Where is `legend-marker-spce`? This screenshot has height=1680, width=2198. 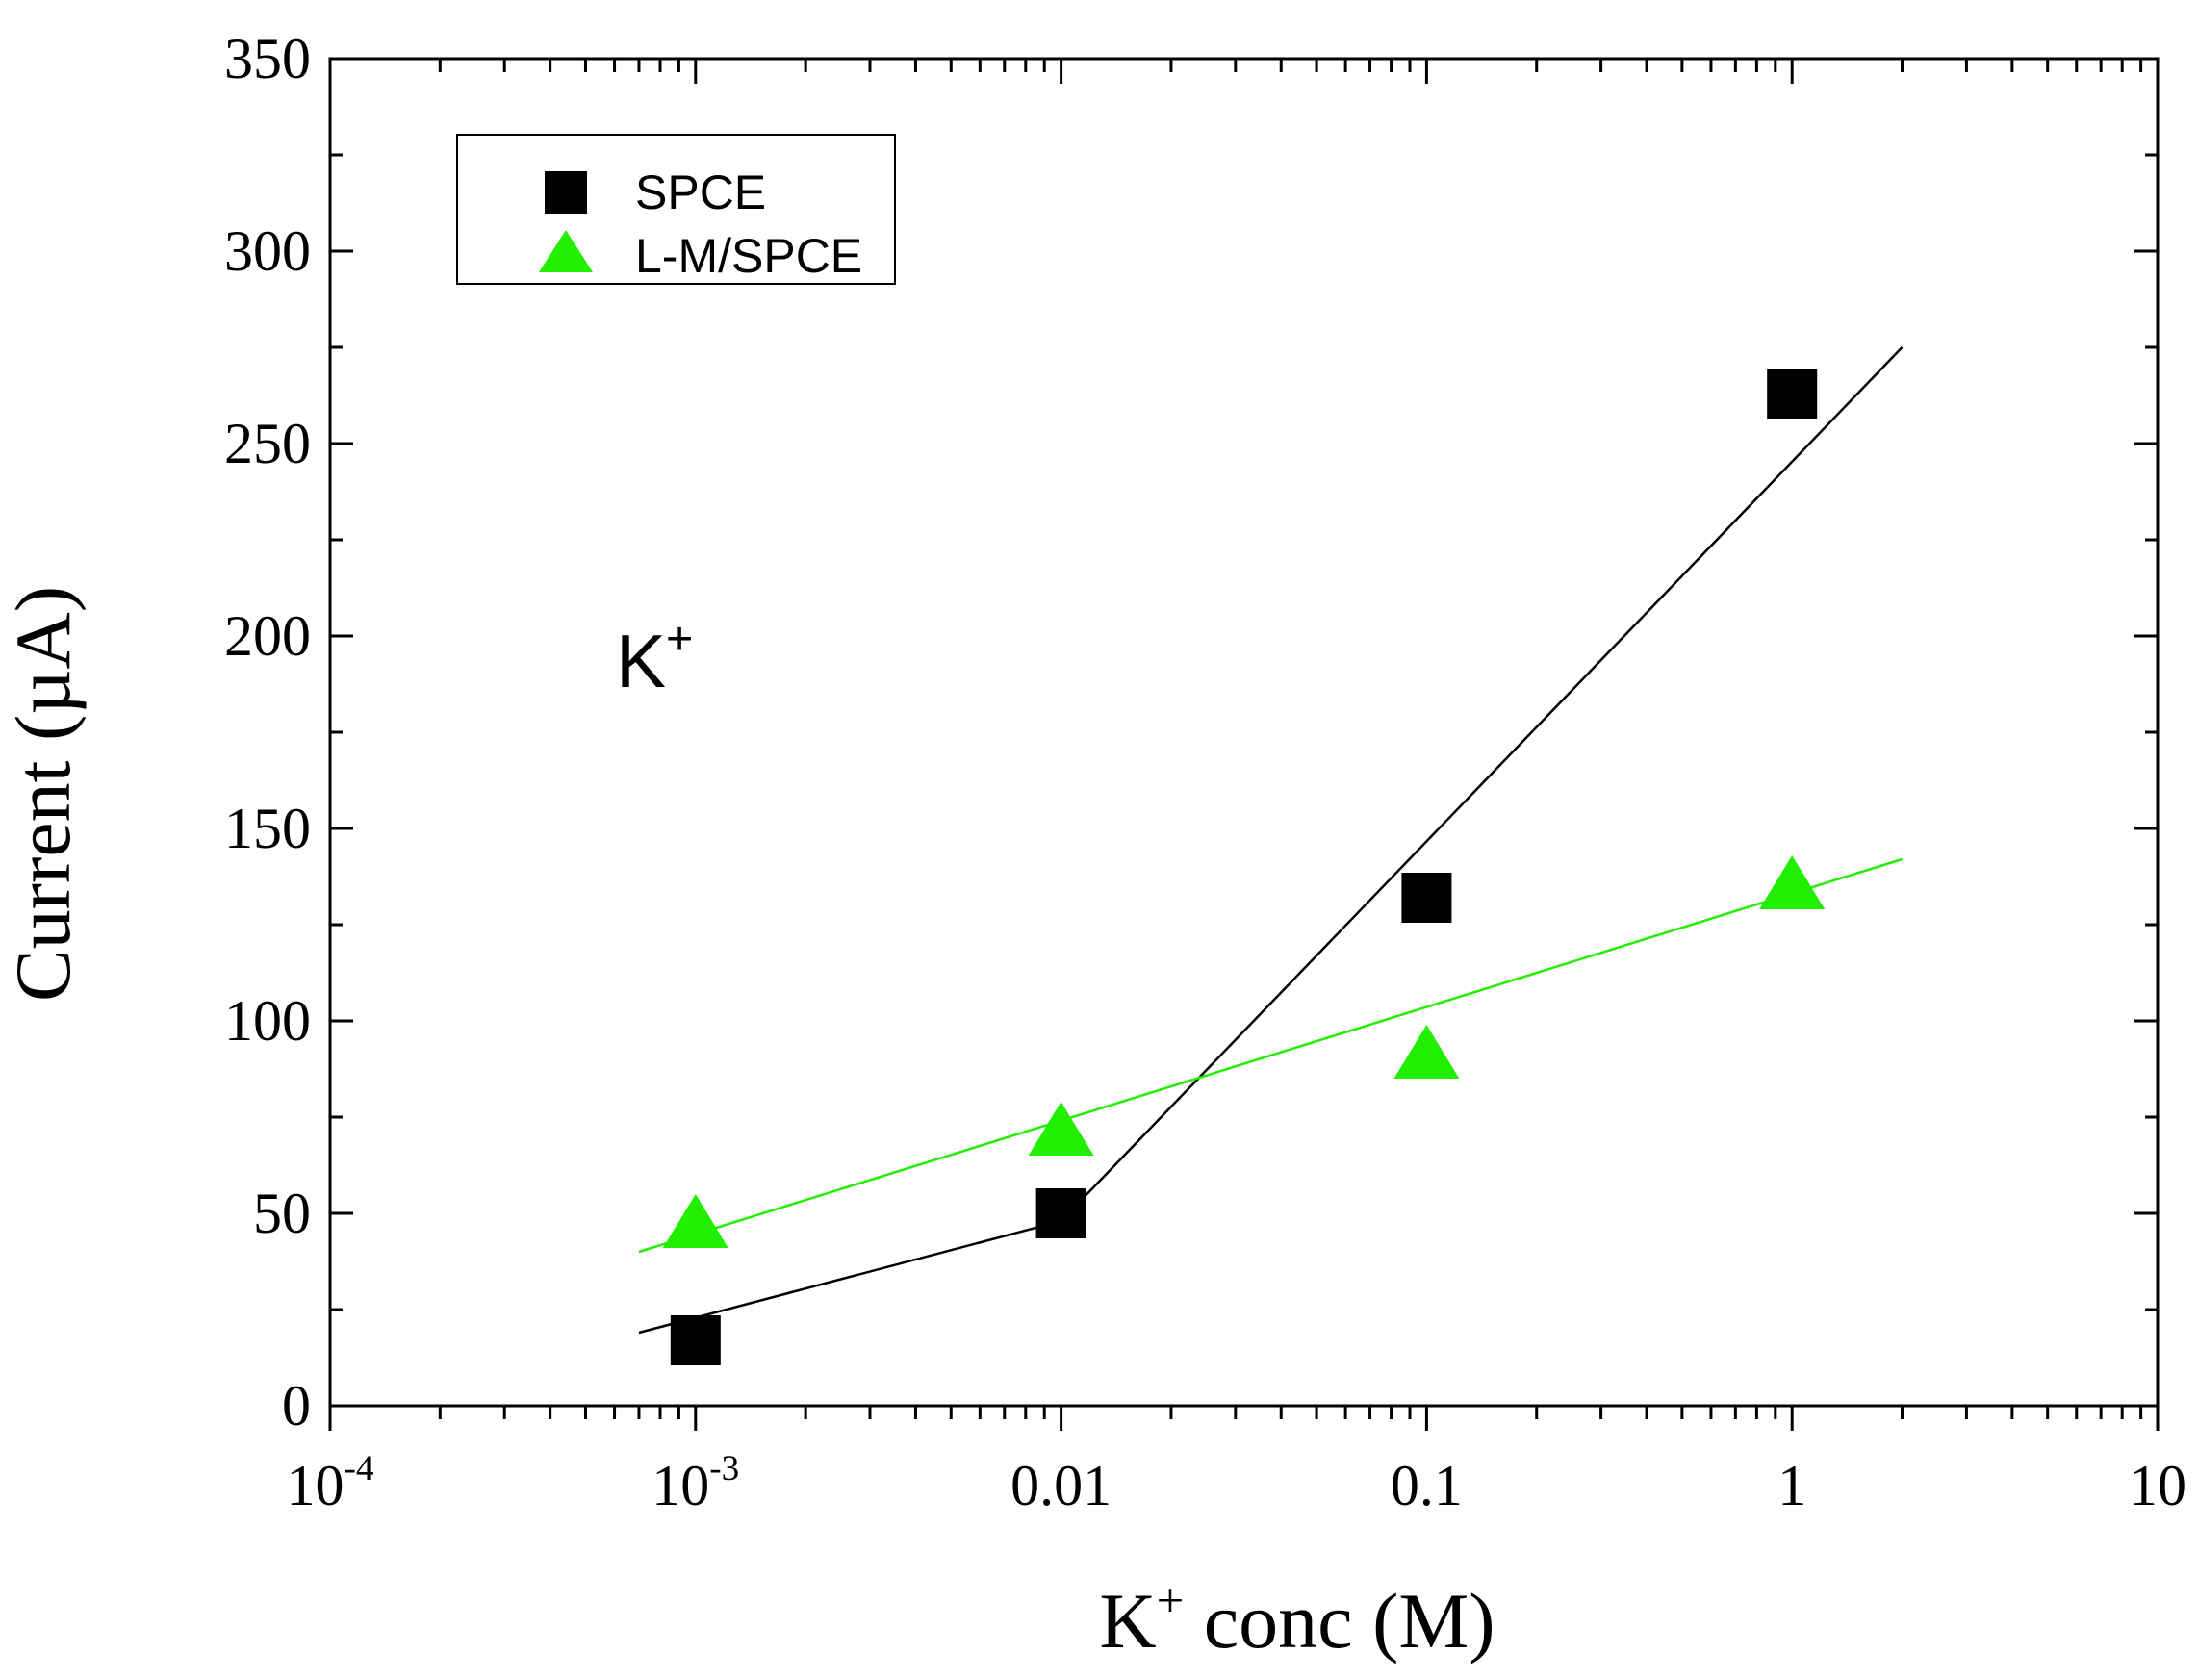 legend-marker-spce is located at coordinates (566, 193).